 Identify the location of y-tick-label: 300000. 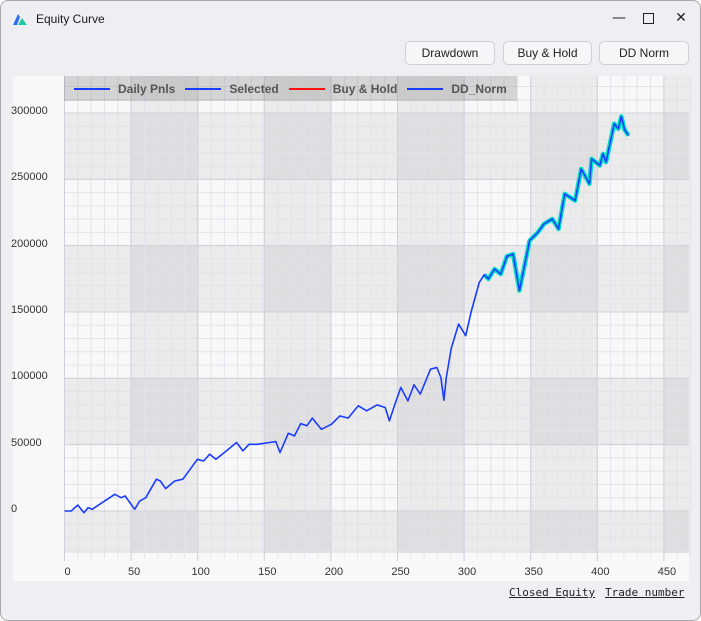
(29, 111).